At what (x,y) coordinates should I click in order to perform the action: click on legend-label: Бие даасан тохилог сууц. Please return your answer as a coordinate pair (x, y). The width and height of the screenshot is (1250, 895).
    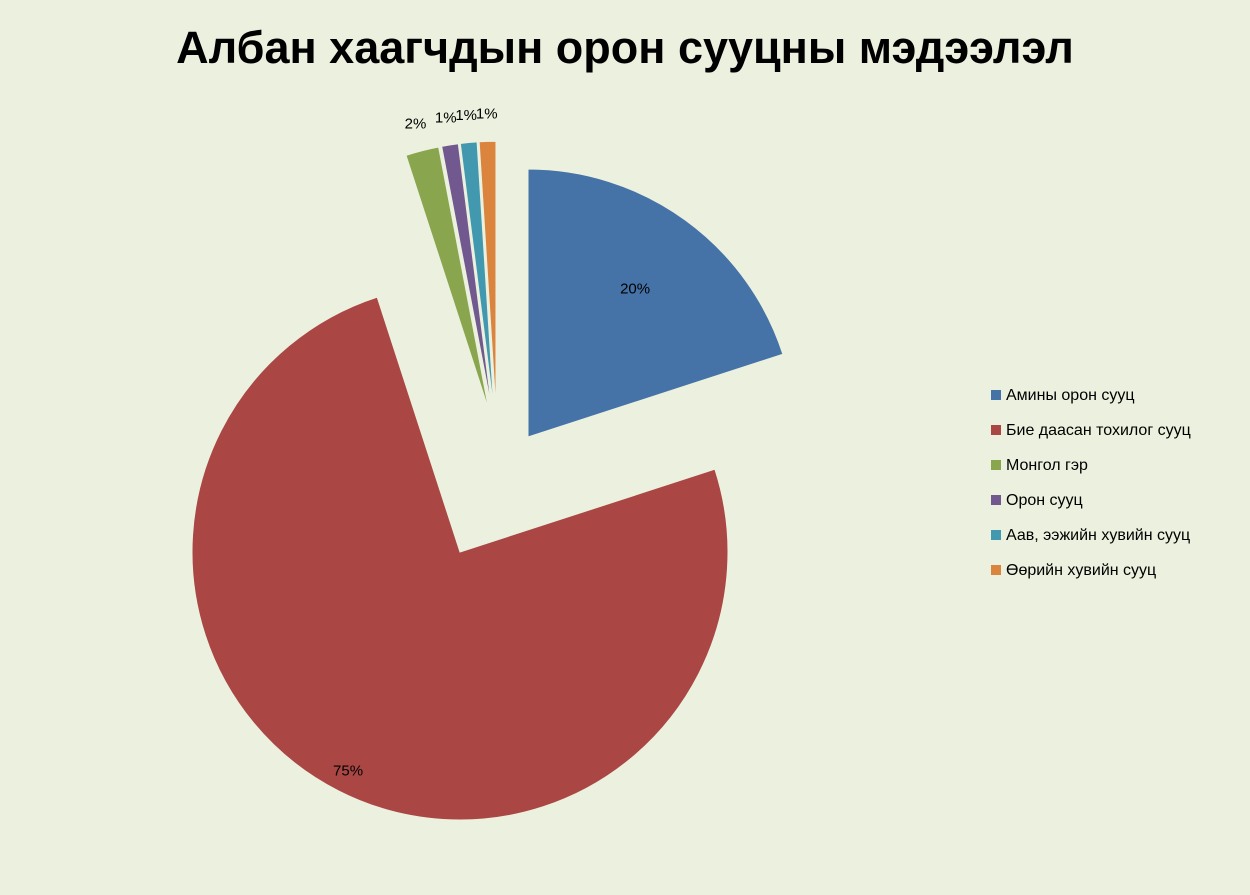
    Looking at the image, I should click on (1098, 430).